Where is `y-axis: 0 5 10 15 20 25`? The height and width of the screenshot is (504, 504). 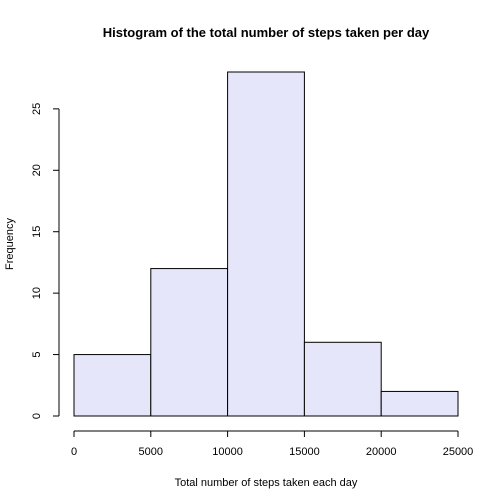
y-axis: 0 5 10 15 20 25 is located at coordinates (45, 261).